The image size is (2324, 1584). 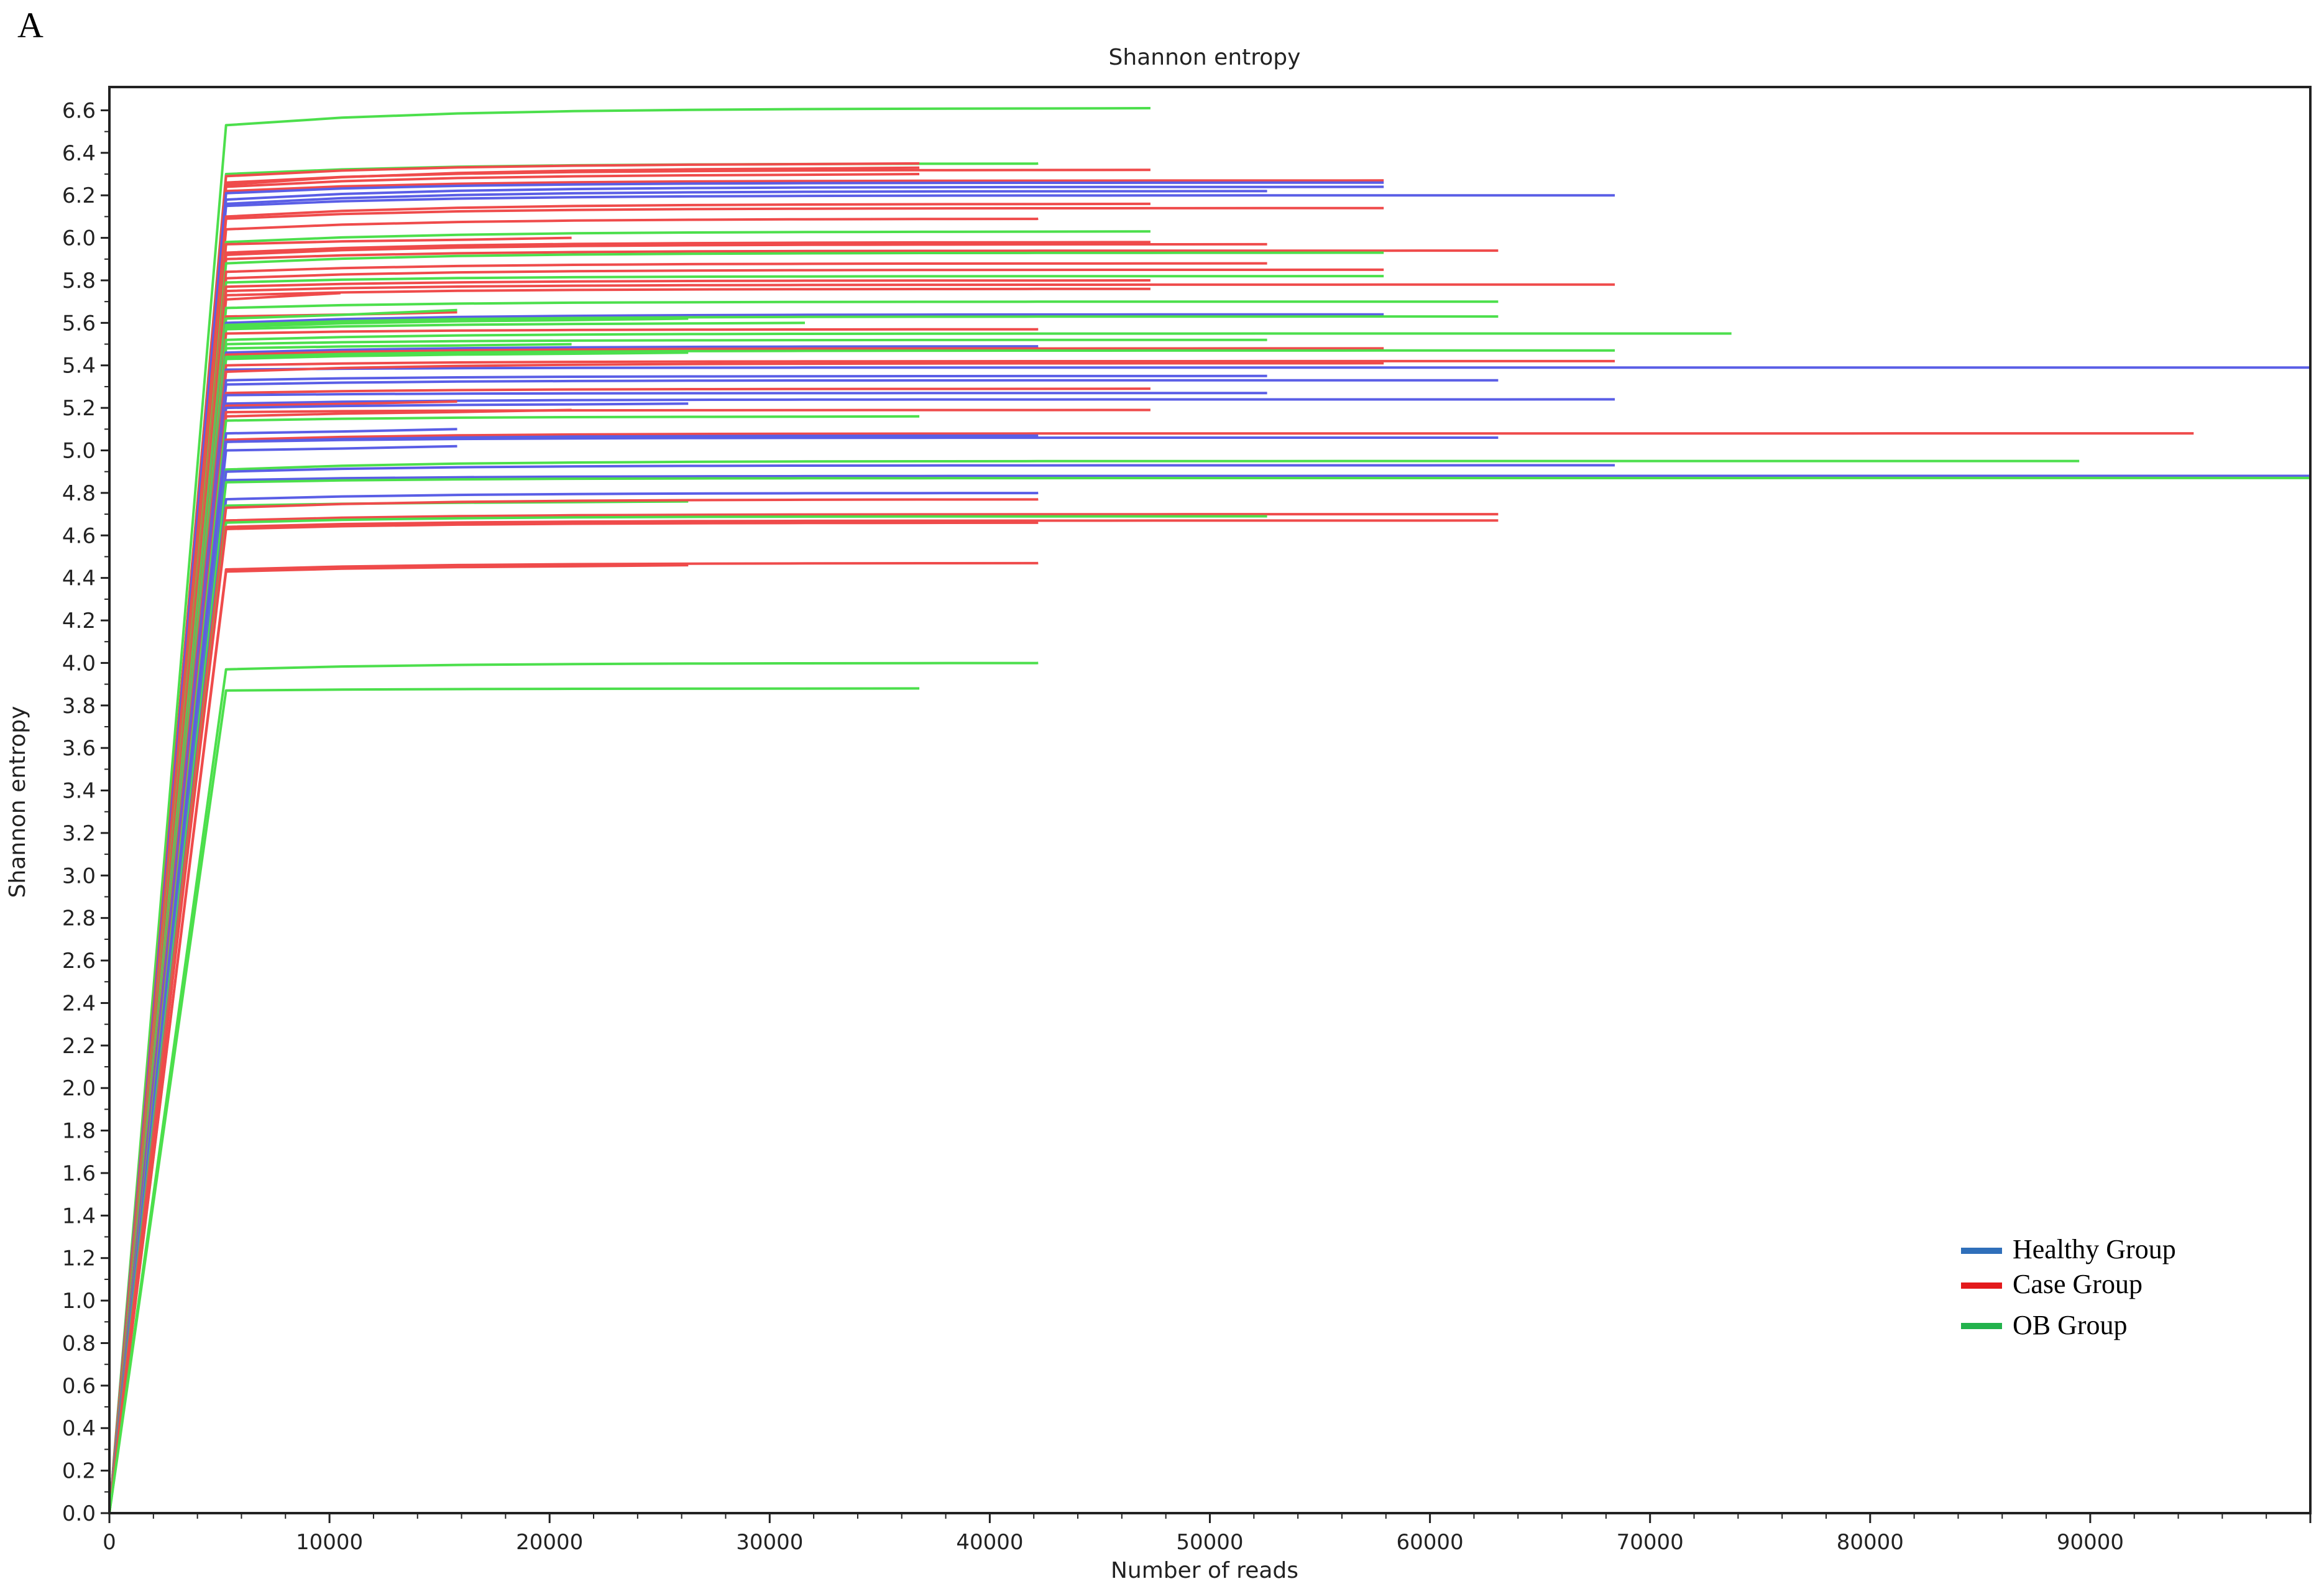 What do you see at coordinates (79, 535) in the screenshot?
I see `y-tick-label: 4.6` at bounding box center [79, 535].